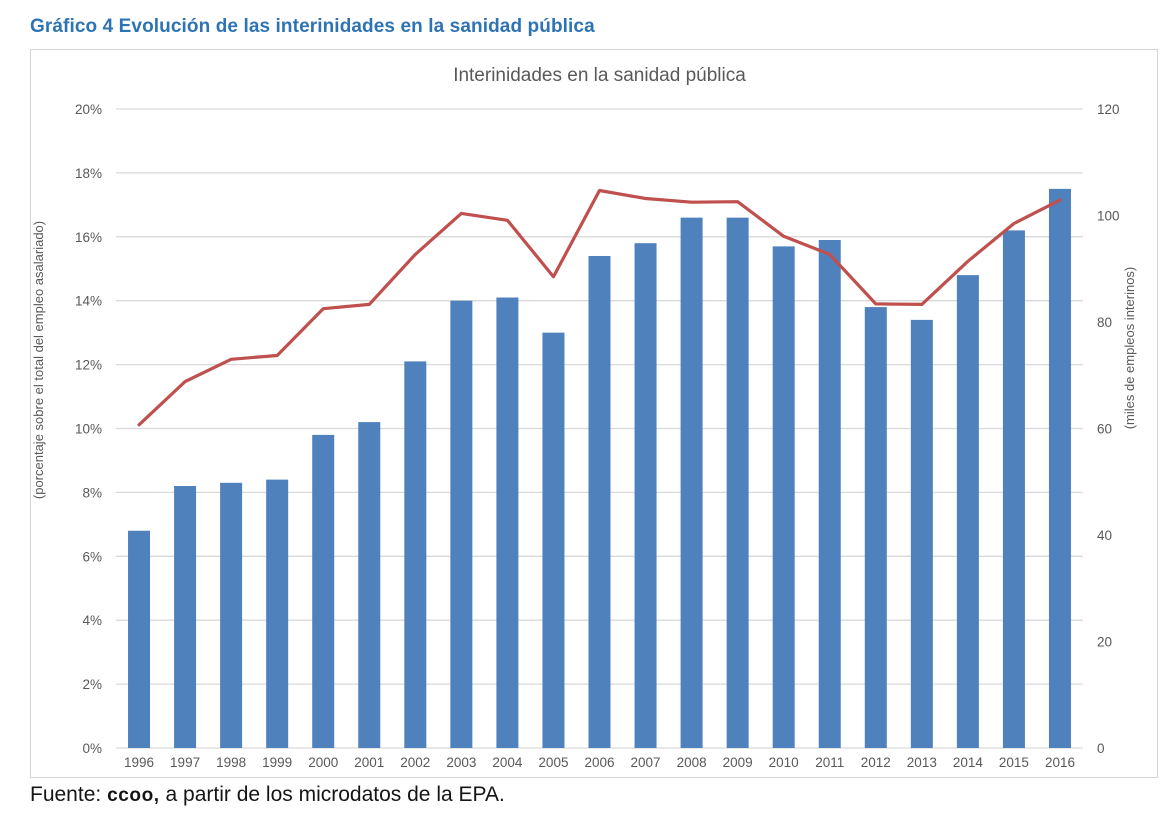  What do you see at coordinates (599, 75) in the screenshot?
I see `chart-title: Interinidades en la sanidad pública` at bounding box center [599, 75].